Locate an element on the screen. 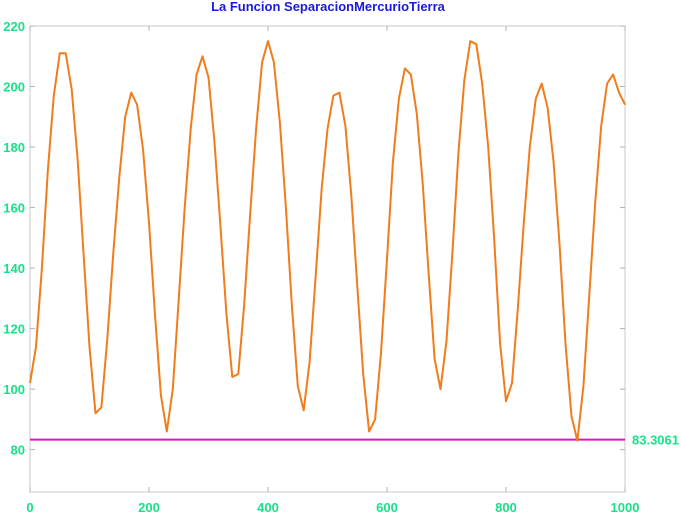 The height and width of the screenshot is (515, 681). x-tick-label: 200 is located at coordinates (149, 507).